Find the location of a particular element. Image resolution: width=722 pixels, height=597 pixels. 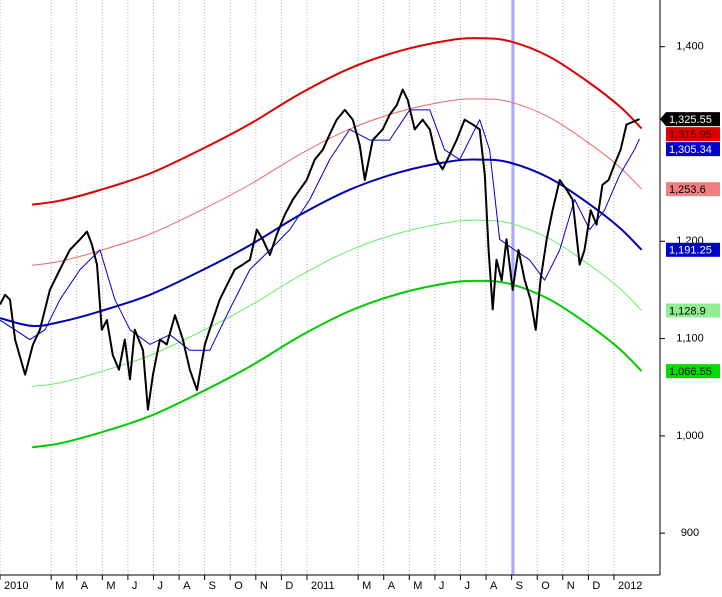

price-pointer is located at coordinates (663, 119).